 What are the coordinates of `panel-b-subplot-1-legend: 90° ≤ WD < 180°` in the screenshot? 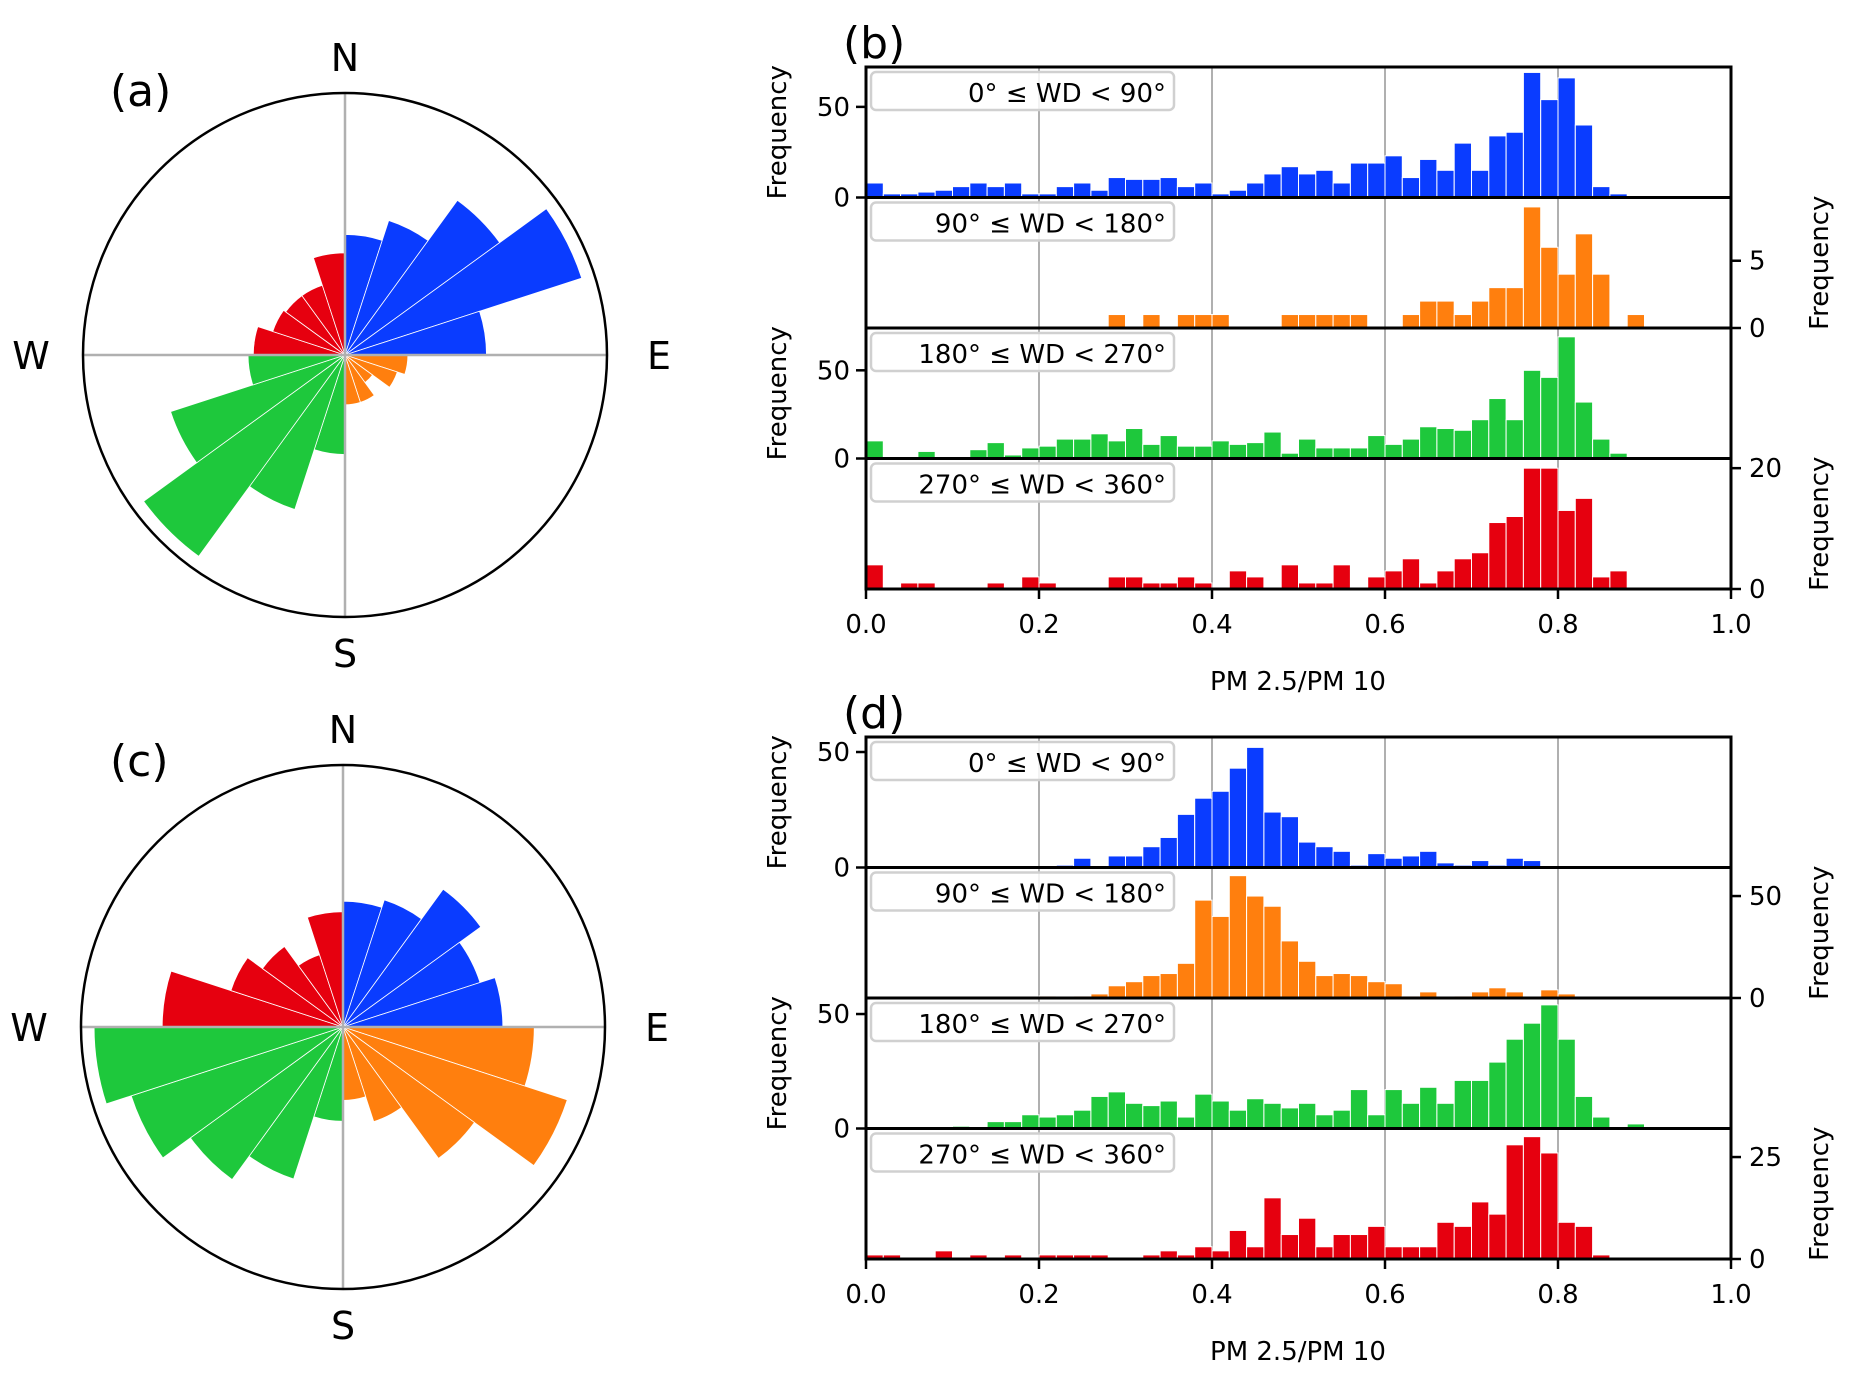 It's located at (1022, 221).